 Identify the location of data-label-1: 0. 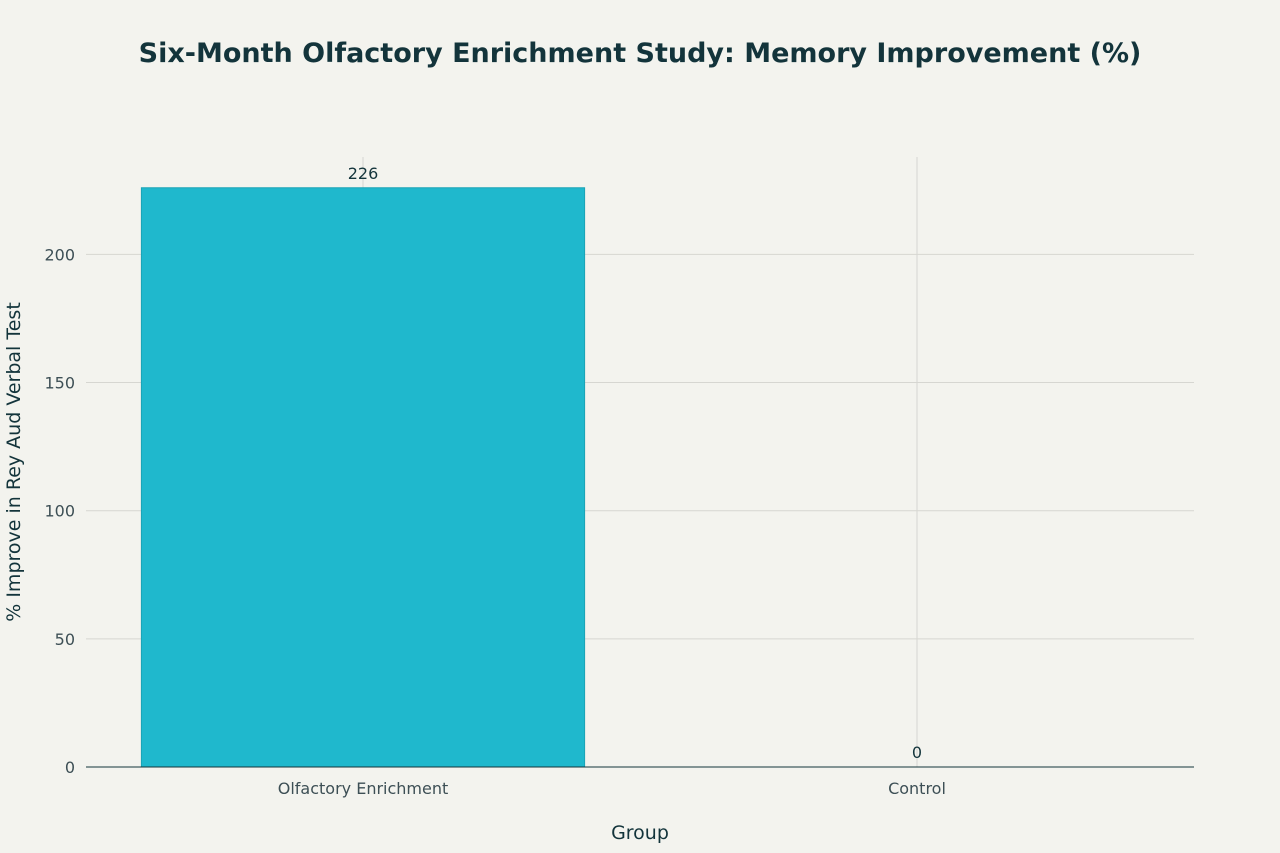
(917, 752).